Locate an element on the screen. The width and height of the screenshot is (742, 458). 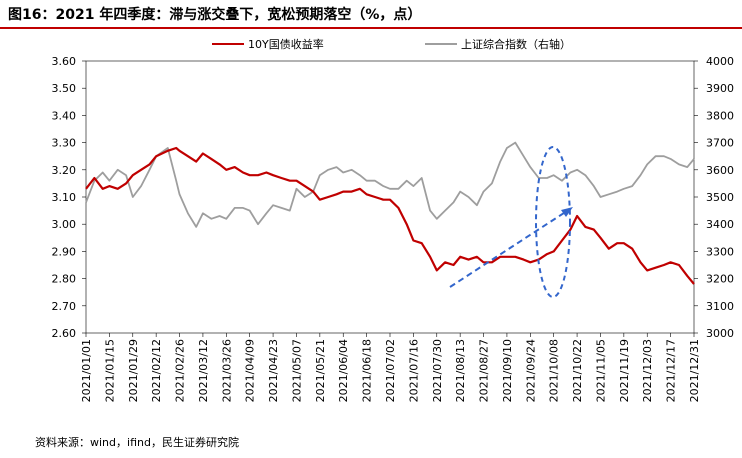
y-left-tick-label: 3.10 is located at coordinates (64, 197).